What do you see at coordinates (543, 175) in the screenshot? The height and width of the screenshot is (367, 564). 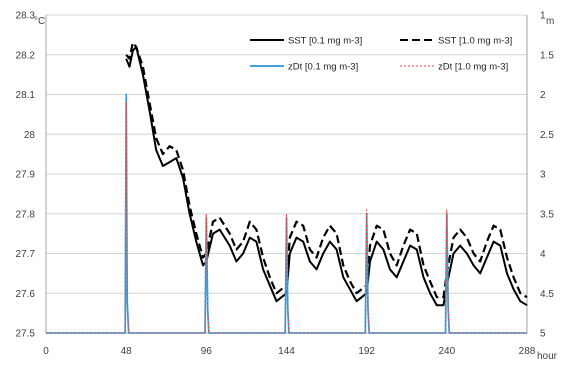 I see `y2-tick-label: 3` at bounding box center [543, 175].